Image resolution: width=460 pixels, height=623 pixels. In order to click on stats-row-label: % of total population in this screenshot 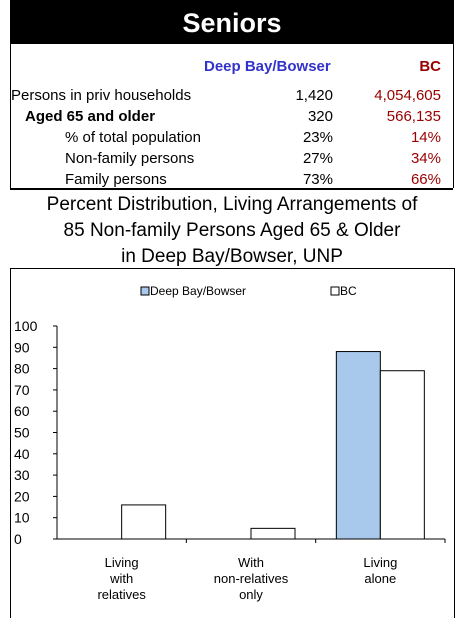, I will do `click(133, 137)`.